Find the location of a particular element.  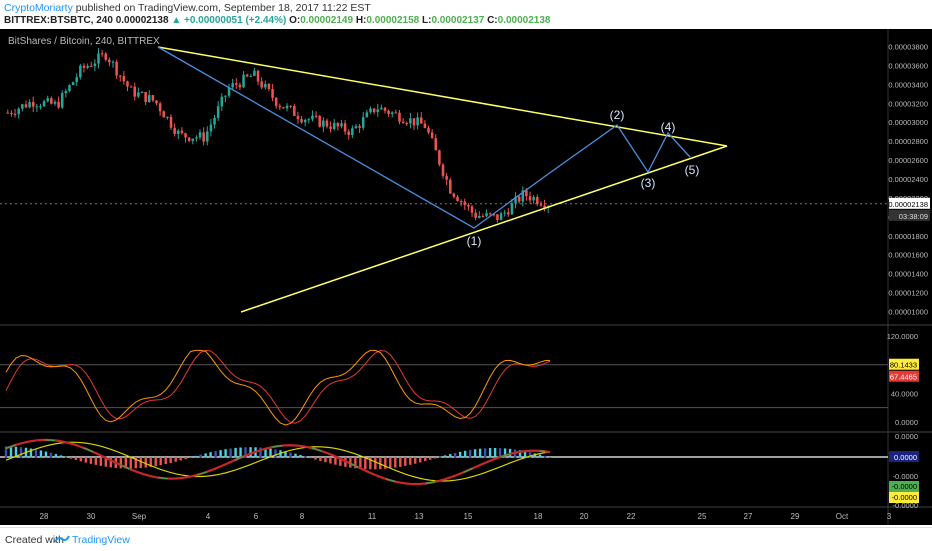

upper-trendline is located at coordinates (442, 96).